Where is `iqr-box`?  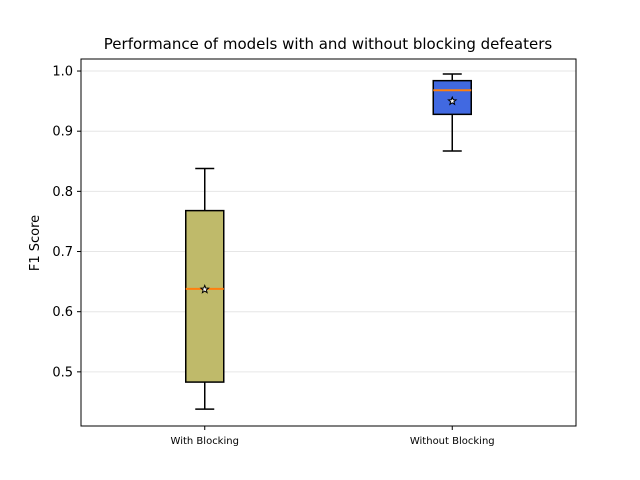 iqr-box is located at coordinates (205, 296).